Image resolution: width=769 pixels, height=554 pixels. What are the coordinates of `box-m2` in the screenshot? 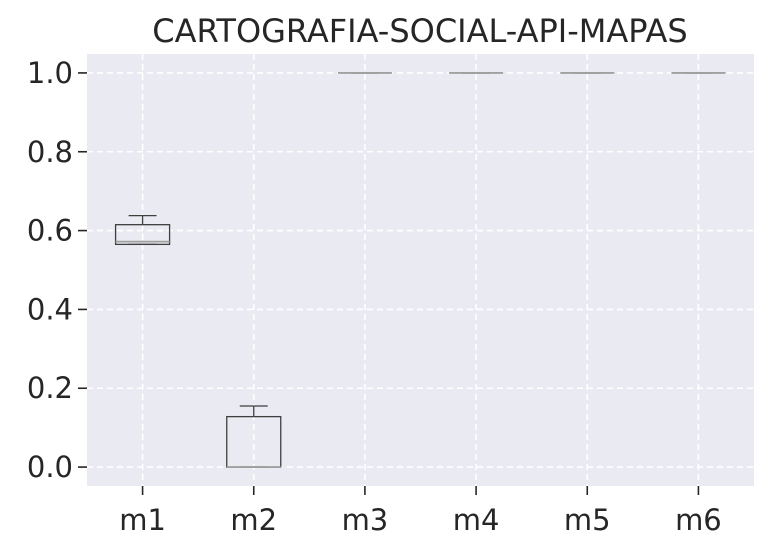 It's located at (254, 436).